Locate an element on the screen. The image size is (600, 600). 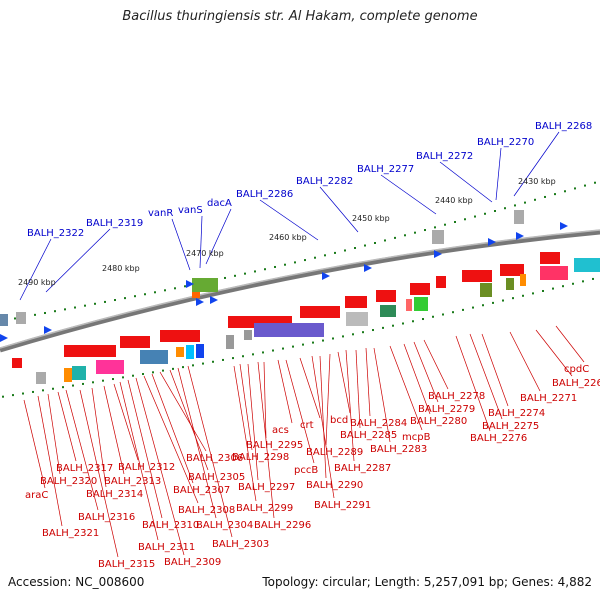
kbp-tick-label: 2480 kbp is located at coordinates (121, 268).